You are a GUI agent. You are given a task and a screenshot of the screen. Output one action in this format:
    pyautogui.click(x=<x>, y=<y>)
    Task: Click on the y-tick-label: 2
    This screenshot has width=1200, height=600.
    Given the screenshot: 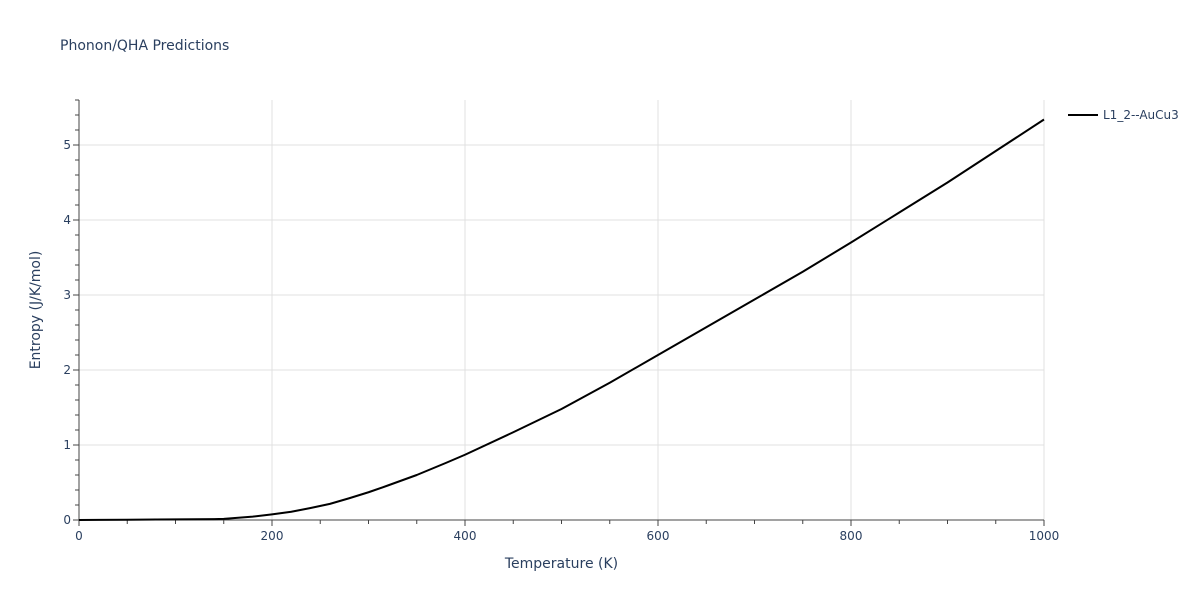 What is the action you would take?
    pyautogui.click(x=67, y=370)
    